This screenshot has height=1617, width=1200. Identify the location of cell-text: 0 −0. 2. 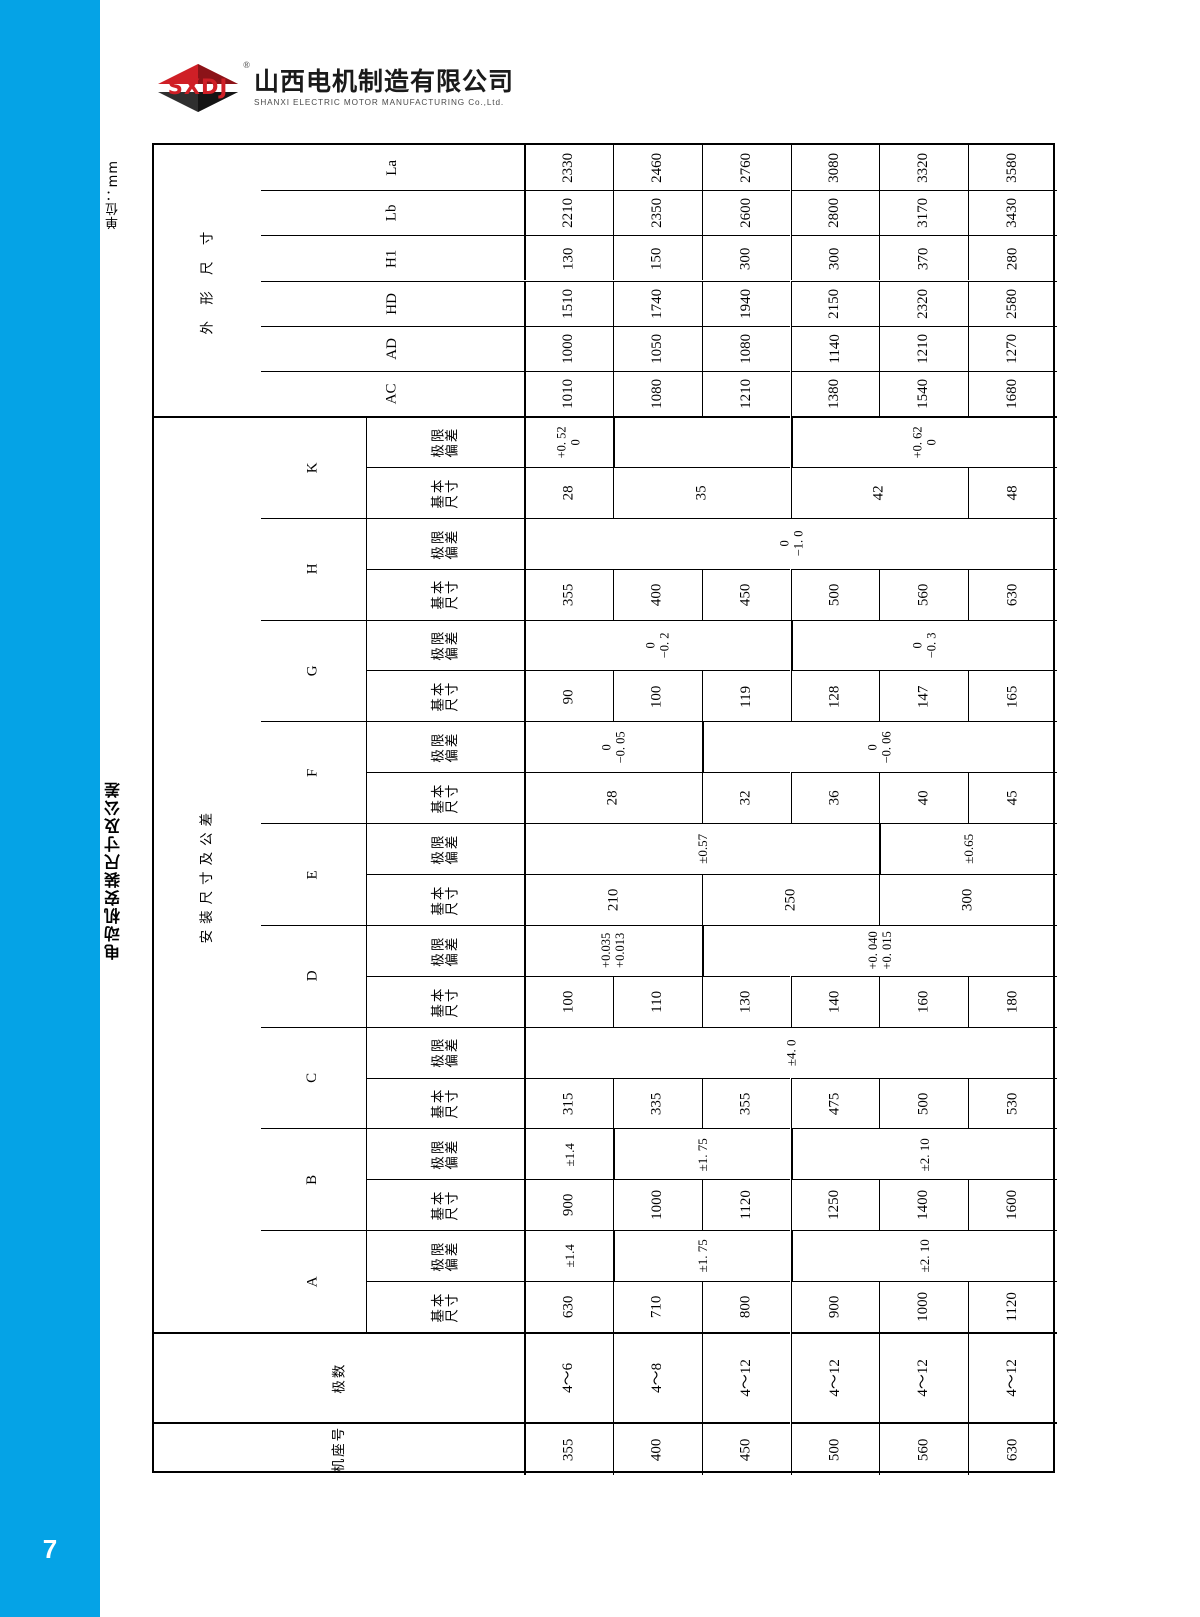
(658, 645).